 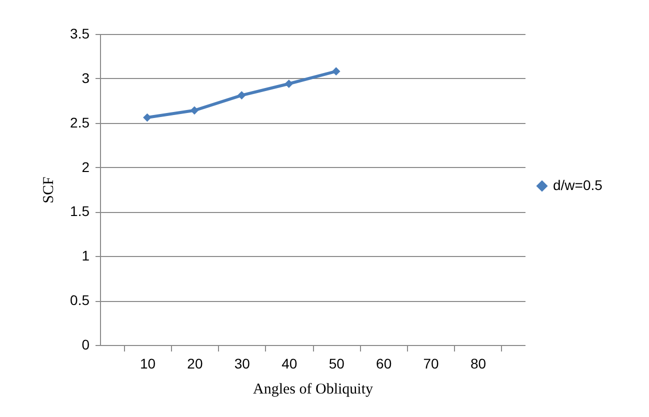 I want to click on y-tick-label: 2.5, so click(x=80, y=122).